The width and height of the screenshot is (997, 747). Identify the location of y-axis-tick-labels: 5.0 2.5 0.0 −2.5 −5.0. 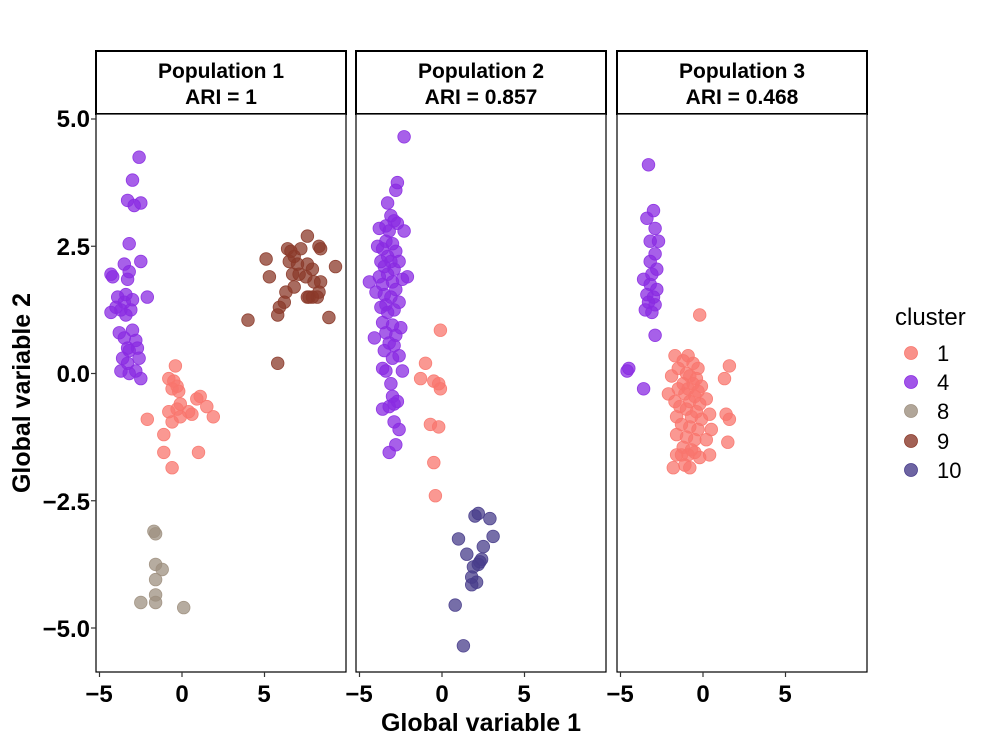
(66, 374).